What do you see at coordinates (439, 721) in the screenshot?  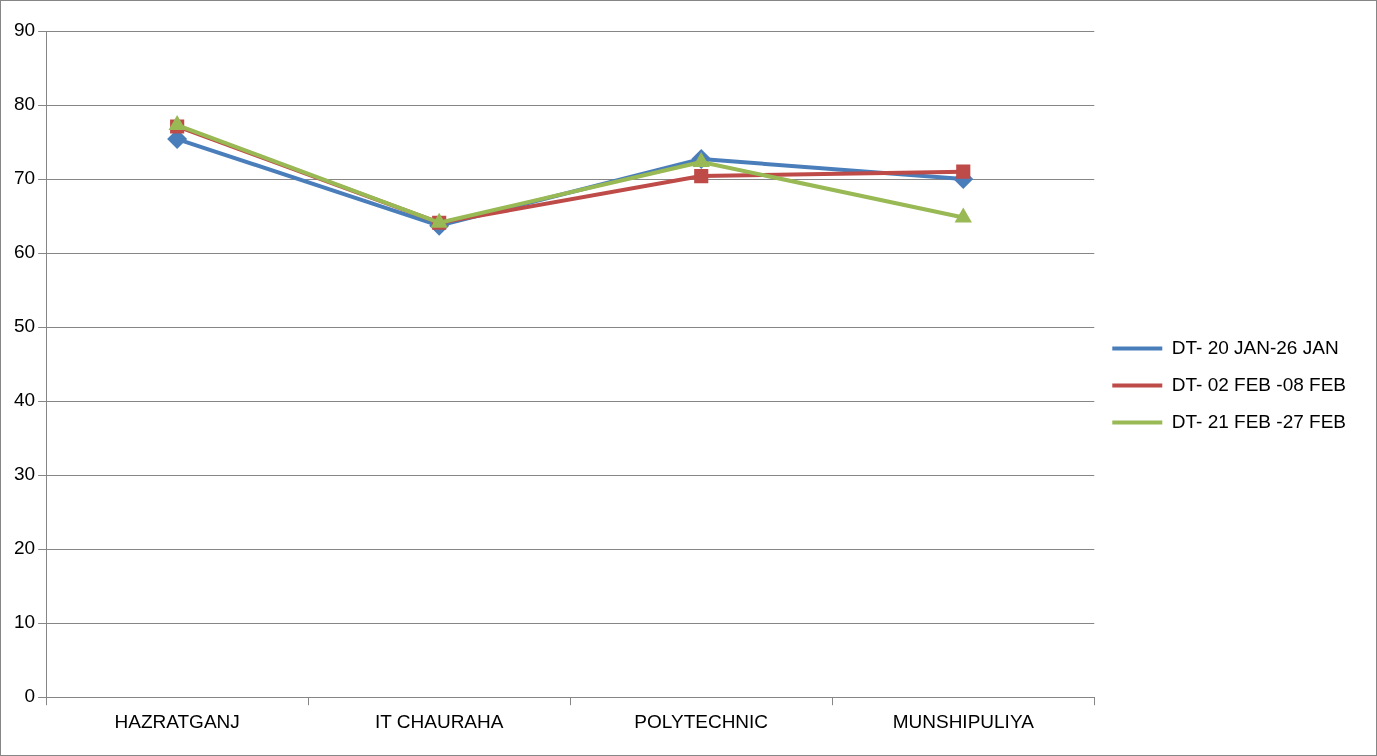 I see `x-tick-label: IT CHAURAHA` at bounding box center [439, 721].